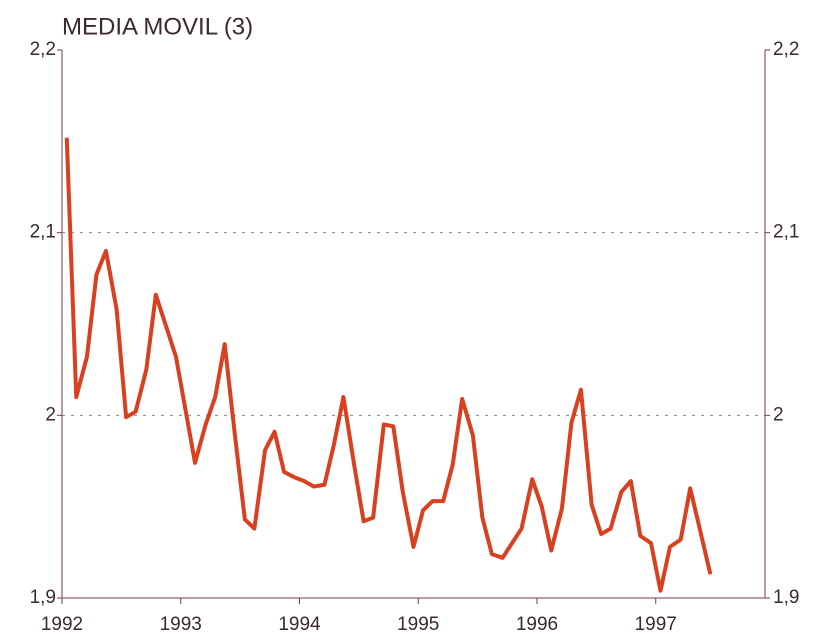 The height and width of the screenshot is (641, 820). What do you see at coordinates (299, 624) in the screenshot?
I see `x-tick-label: 1994` at bounding box center [299, 624].